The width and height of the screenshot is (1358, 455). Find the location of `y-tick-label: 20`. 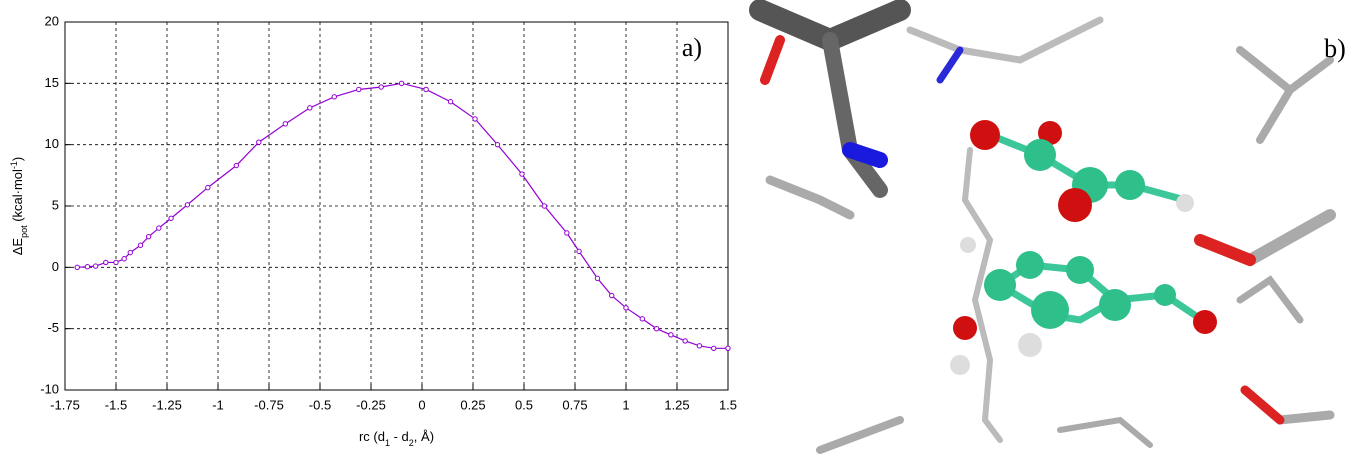

y-tick-label: 20 is located at coordinates (52, 20).